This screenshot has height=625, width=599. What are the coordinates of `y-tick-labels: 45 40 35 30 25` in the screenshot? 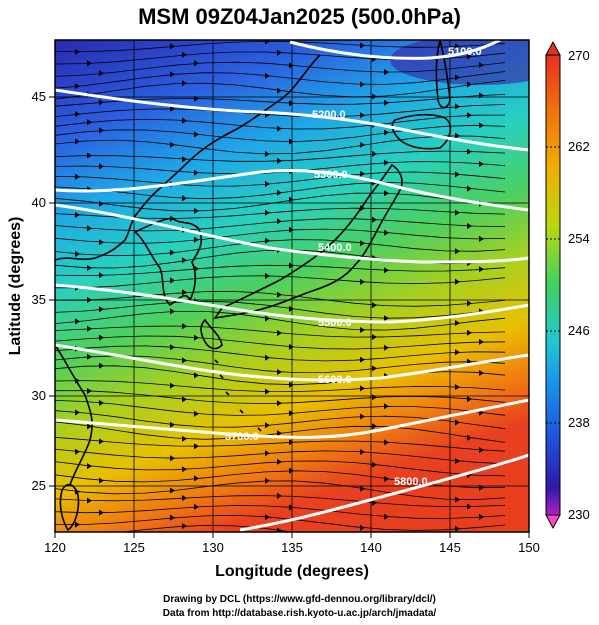 It's located at (39, 291).